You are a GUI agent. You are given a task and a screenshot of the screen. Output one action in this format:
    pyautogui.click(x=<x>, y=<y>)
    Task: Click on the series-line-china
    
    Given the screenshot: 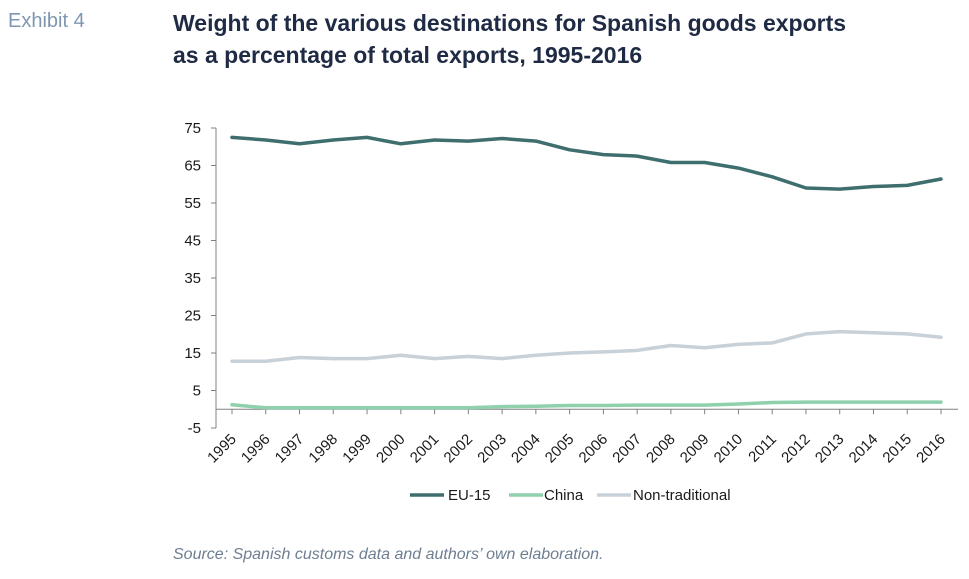 What is the action you would take?
    pyautogui.click(x=586, y=405)
    